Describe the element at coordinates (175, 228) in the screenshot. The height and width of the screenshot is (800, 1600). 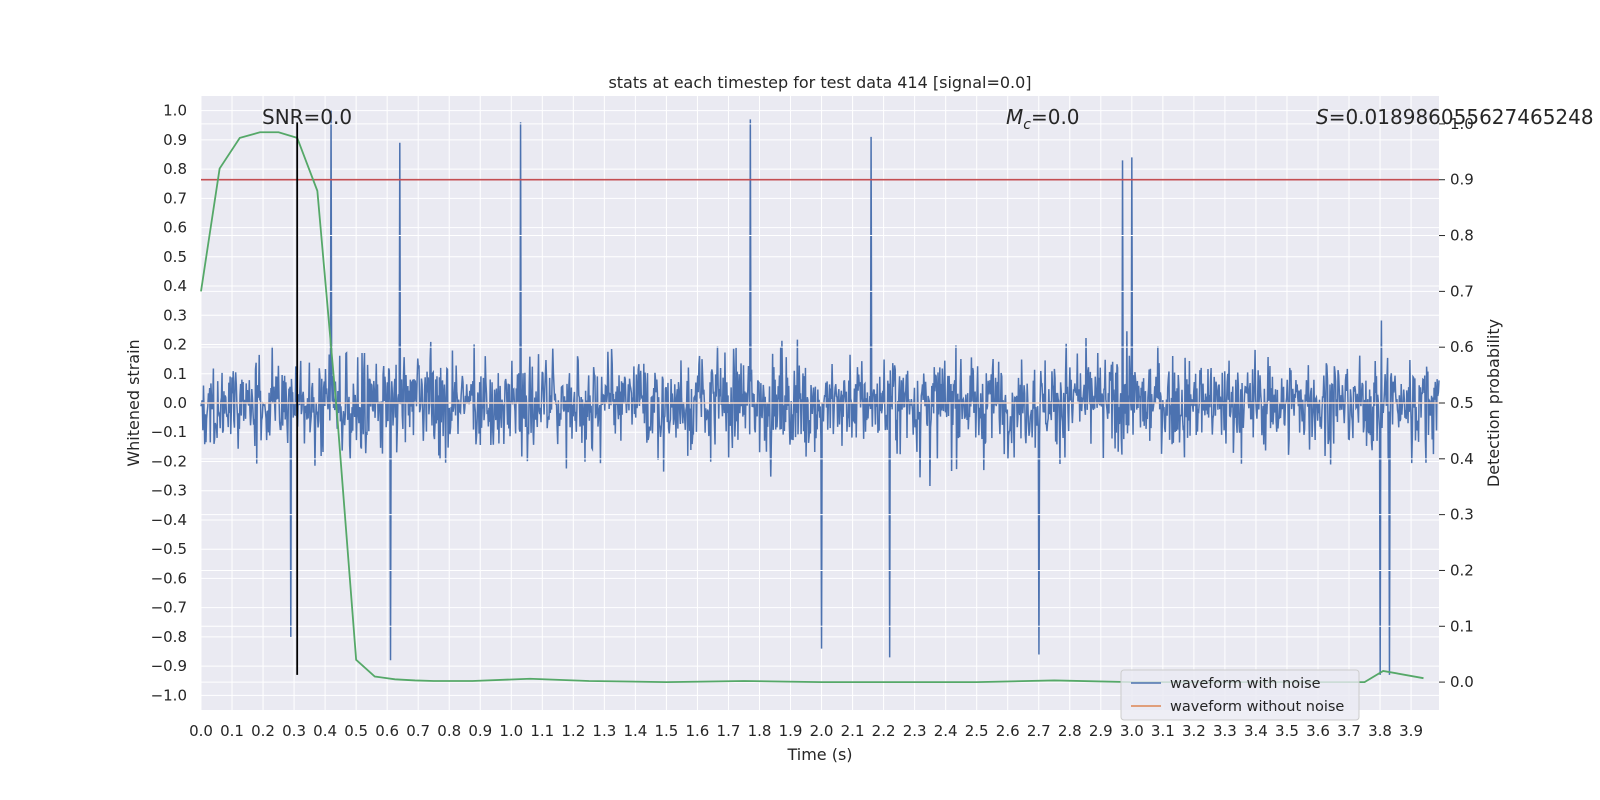
I see `y-tick-label: 0.6` at that location.